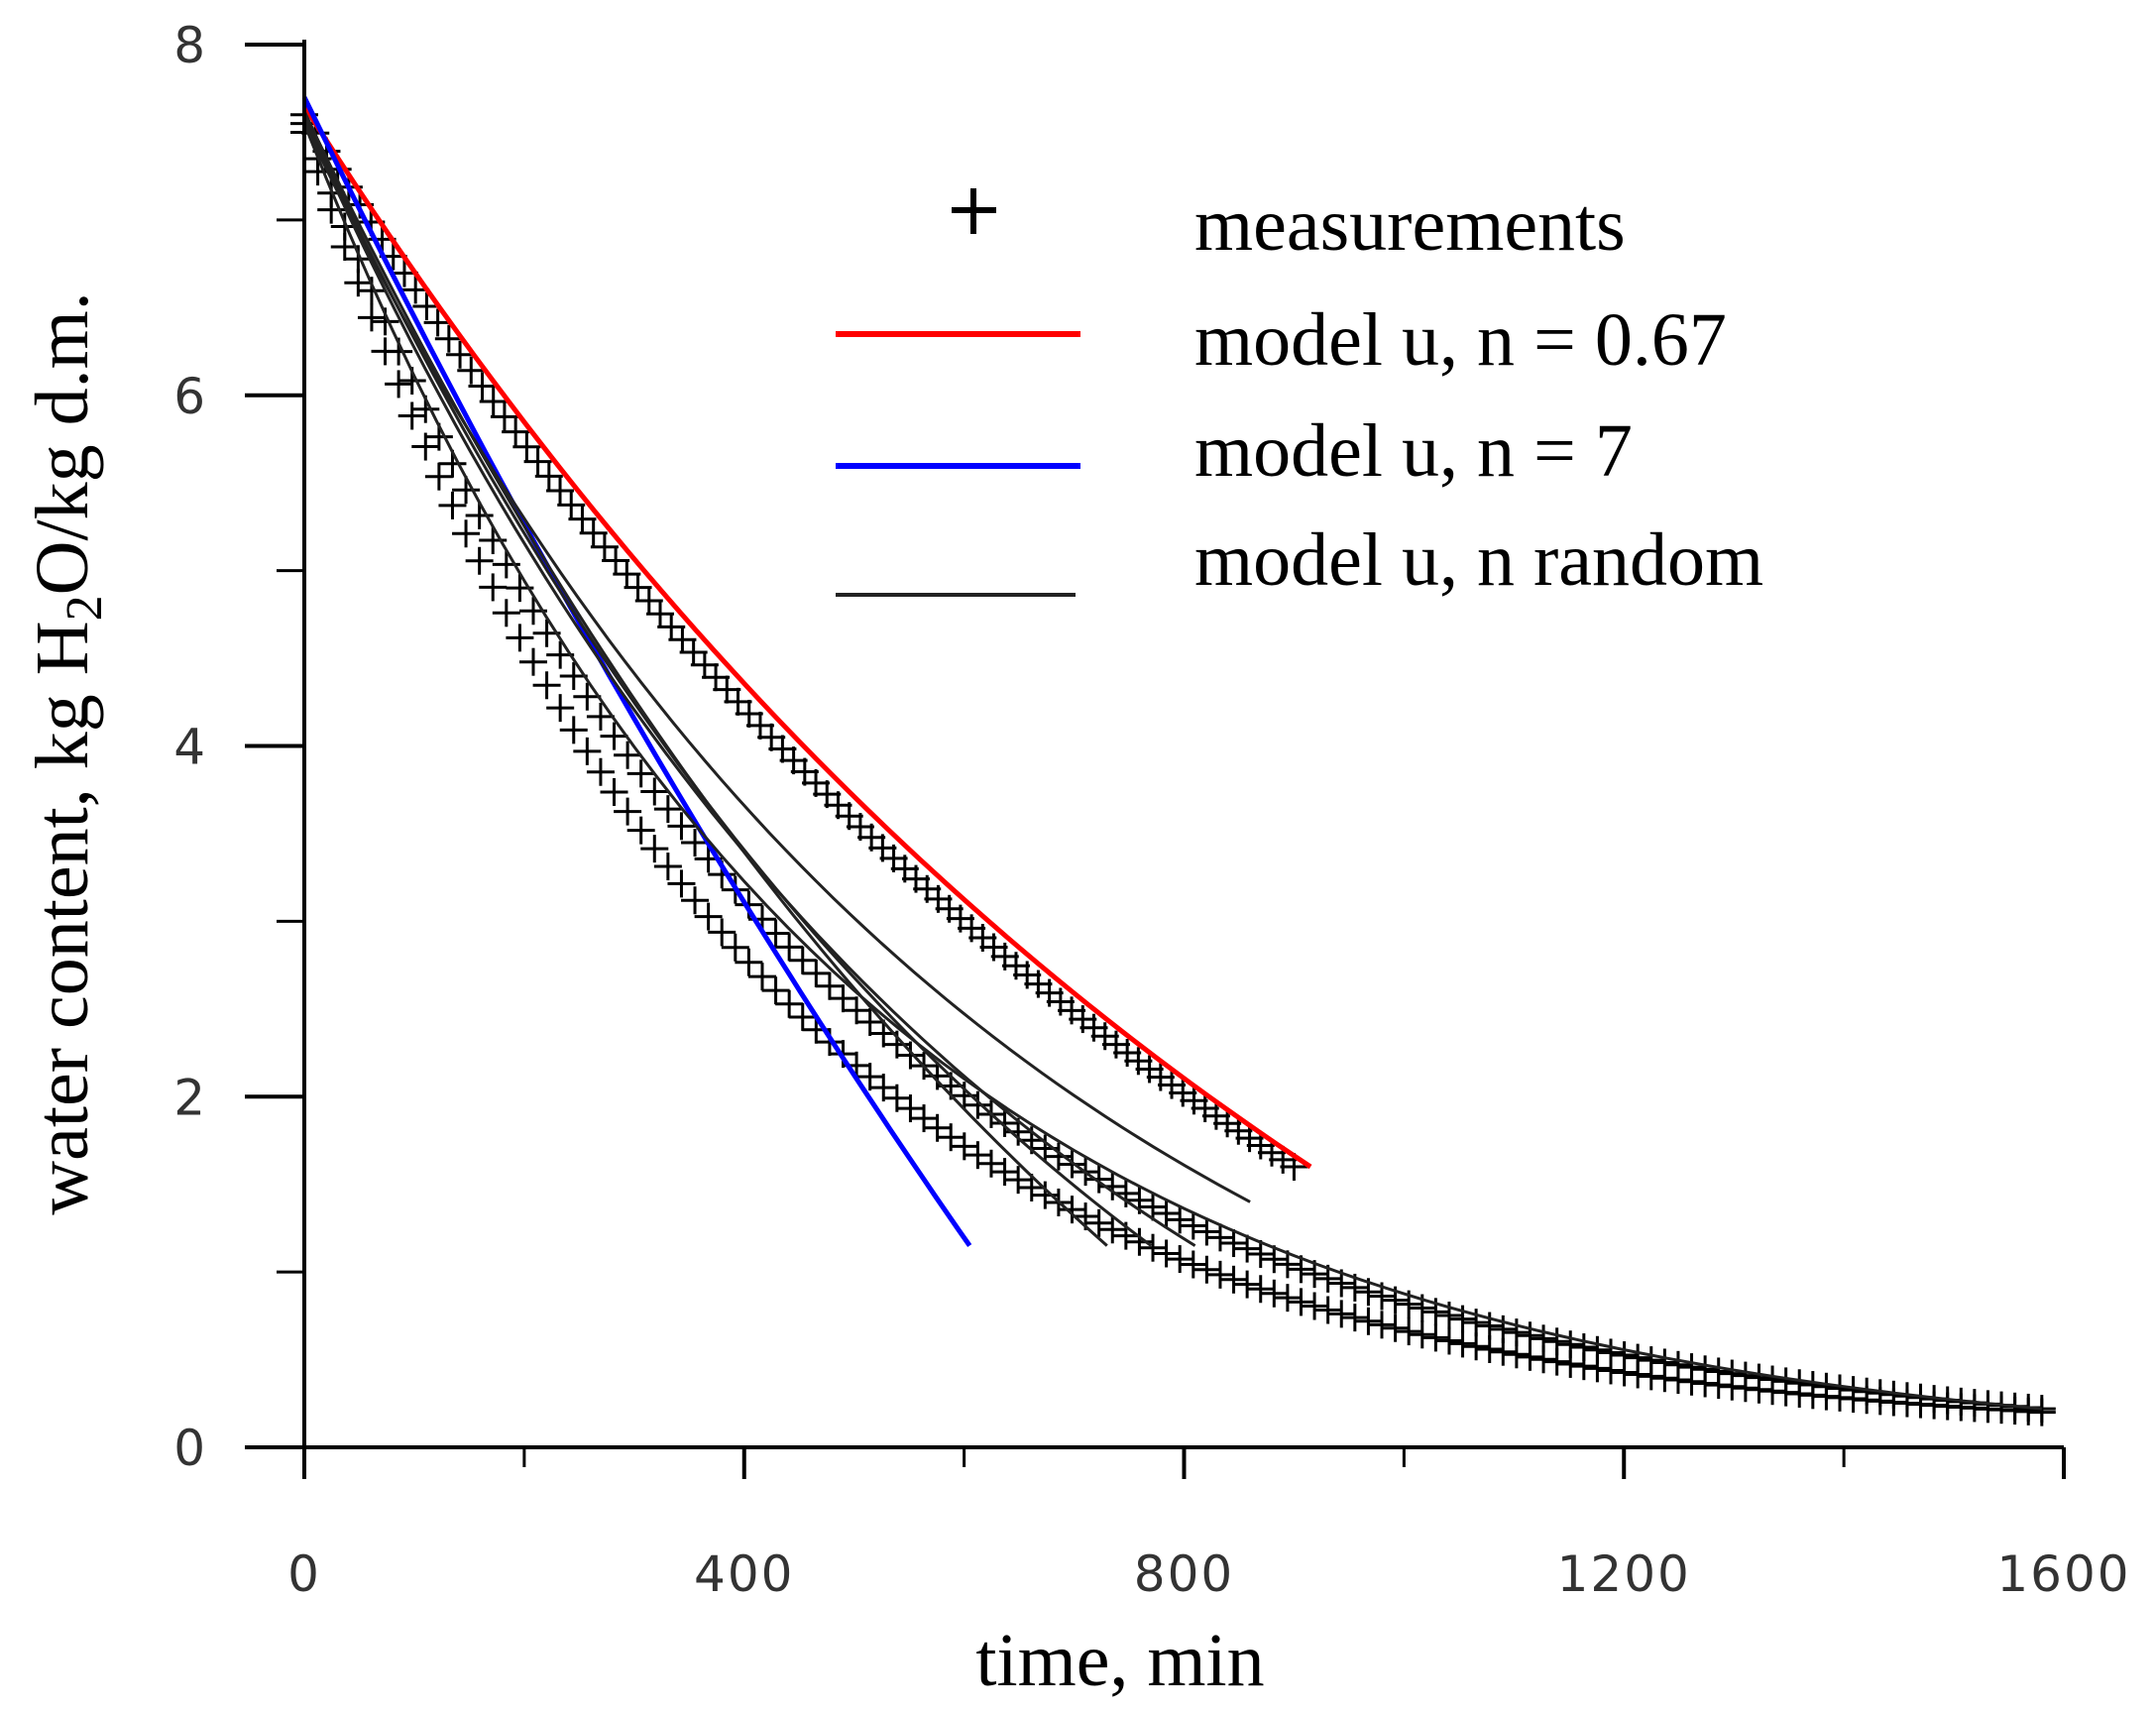 This screenshot has height=1713, width=2156. What do you see at coordinates (190, 747) in the screenshot?
I see `y-tick-label: 4` at bounding box center [190, 747].